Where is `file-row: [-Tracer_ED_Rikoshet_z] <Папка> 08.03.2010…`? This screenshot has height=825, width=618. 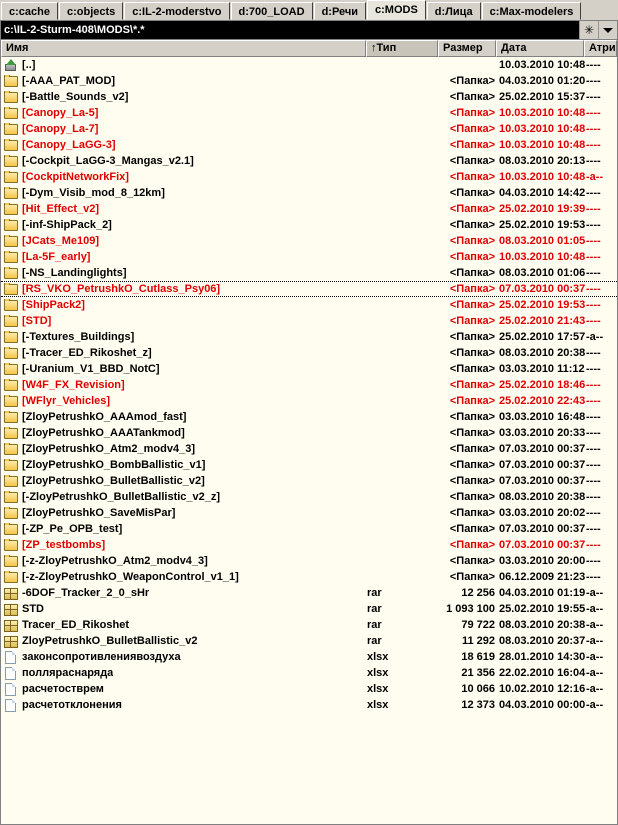
file-row: [-Tracer_ED_Rikoshet_z] <Папка> 08.03.2010… is located at coordinates (309, 353).